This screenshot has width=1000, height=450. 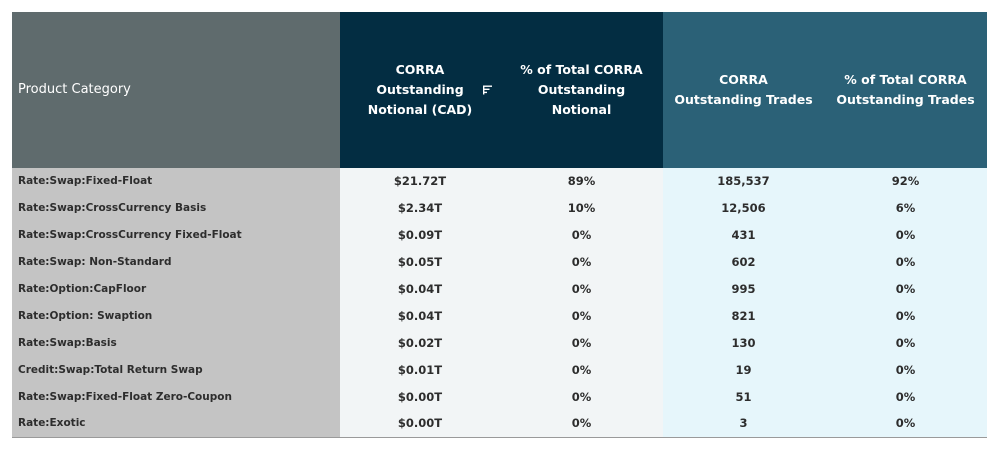 What do you see at coordinates (176, 370) in the screenshot?
I see `category-cell: Credit:Swap:Total Return Swap` at bounding box center [176, 370].